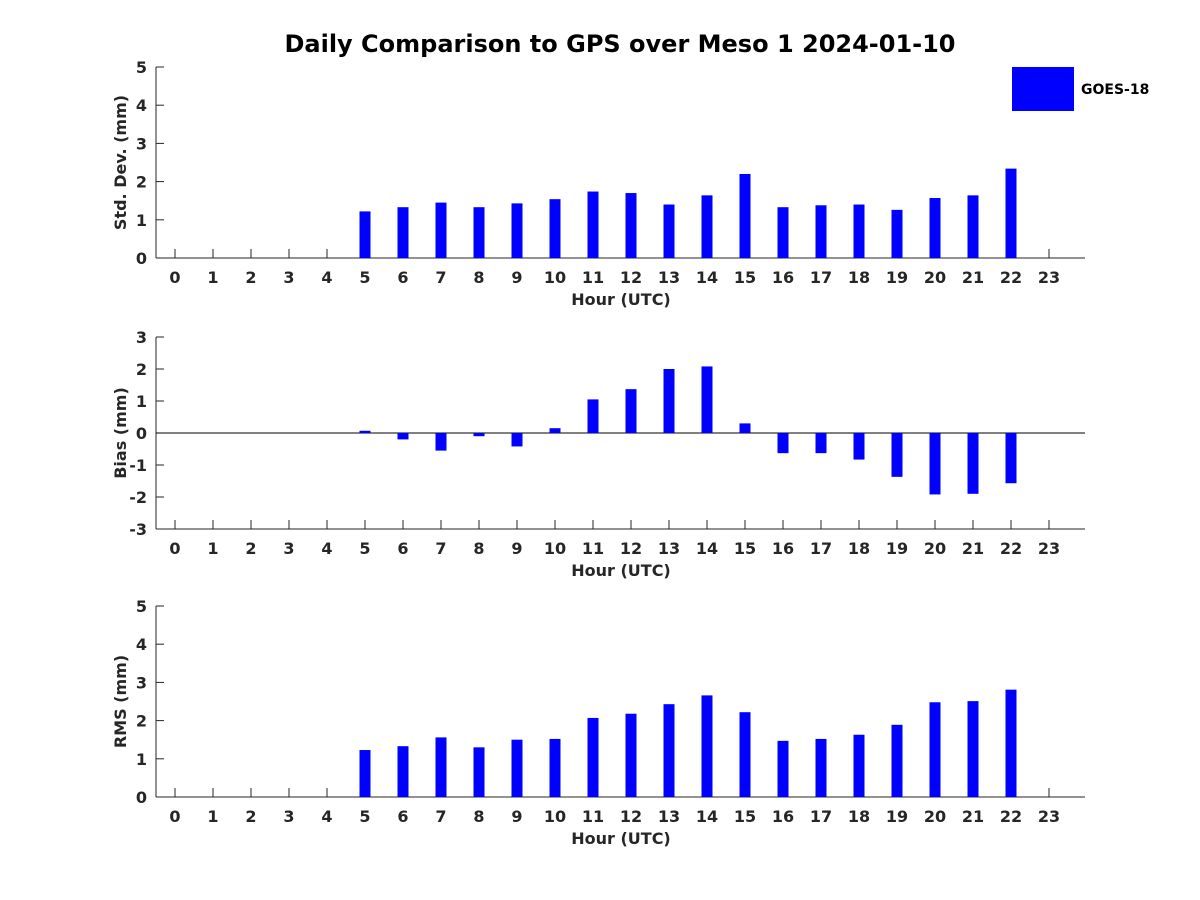 The width and height of the screenshot is (1200, 900). I want to click on y-tick-label: 5, so click(141, 606).